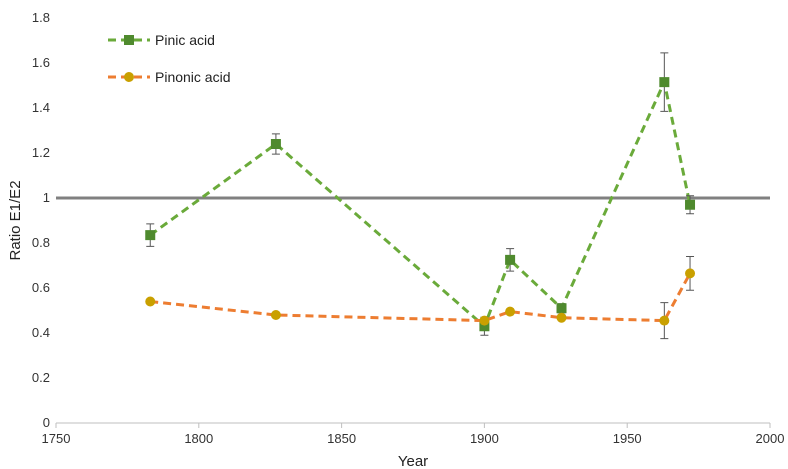 The image size is (788, 469). I want to click on legend: Pinic acid Pinonic acid, so click(169, 58).